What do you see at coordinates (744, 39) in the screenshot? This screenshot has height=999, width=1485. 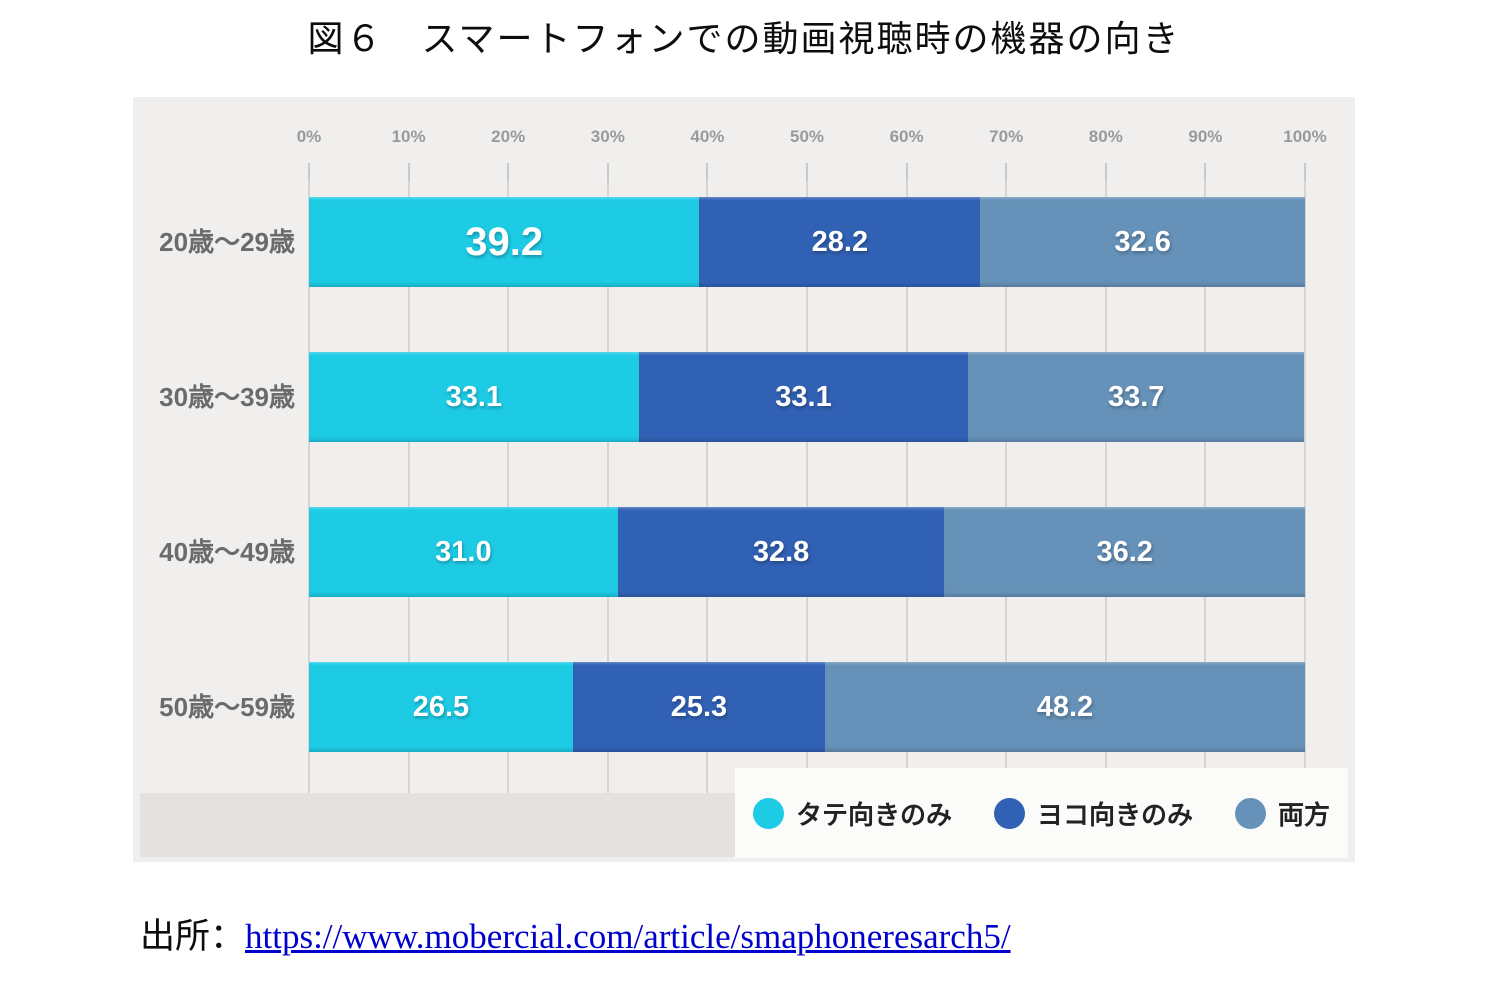 I see `chart-title: 図６ スマートフォンでの動画視聴時の機器の向き` at bounding box center [744, 39].